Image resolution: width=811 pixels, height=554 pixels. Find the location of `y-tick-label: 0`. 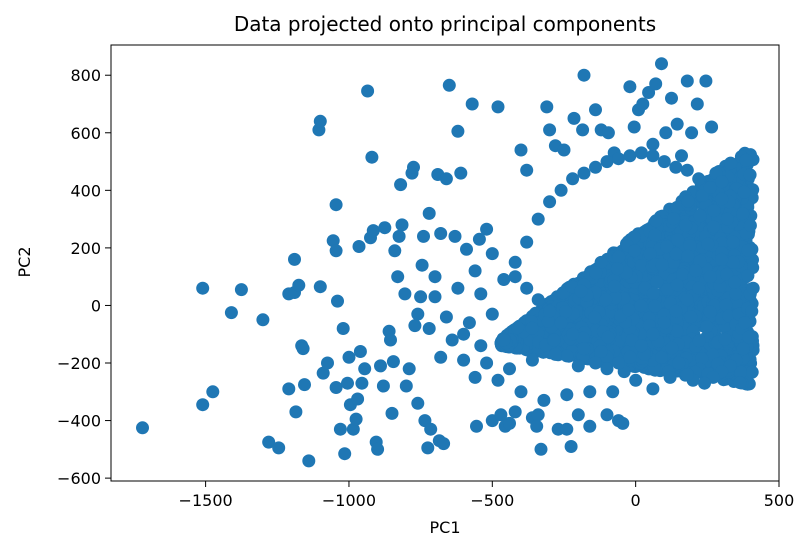

y-tick-label: 0 is located at coordinates (96, 305).